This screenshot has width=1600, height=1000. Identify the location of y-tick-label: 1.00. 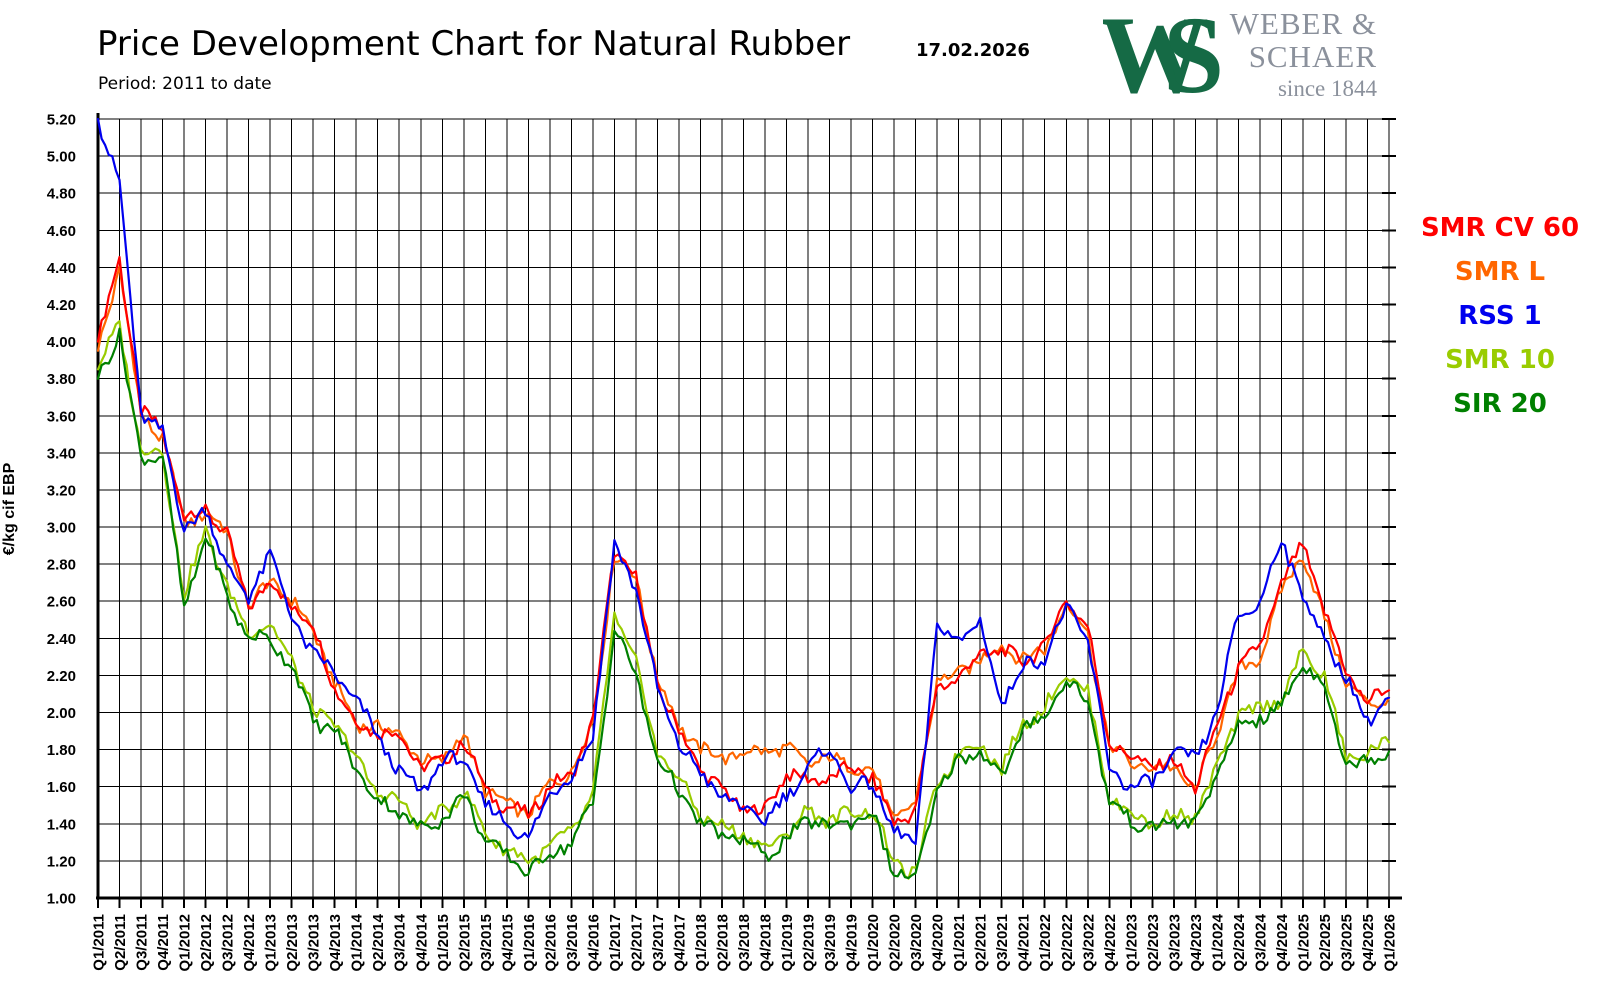
(61, 899).